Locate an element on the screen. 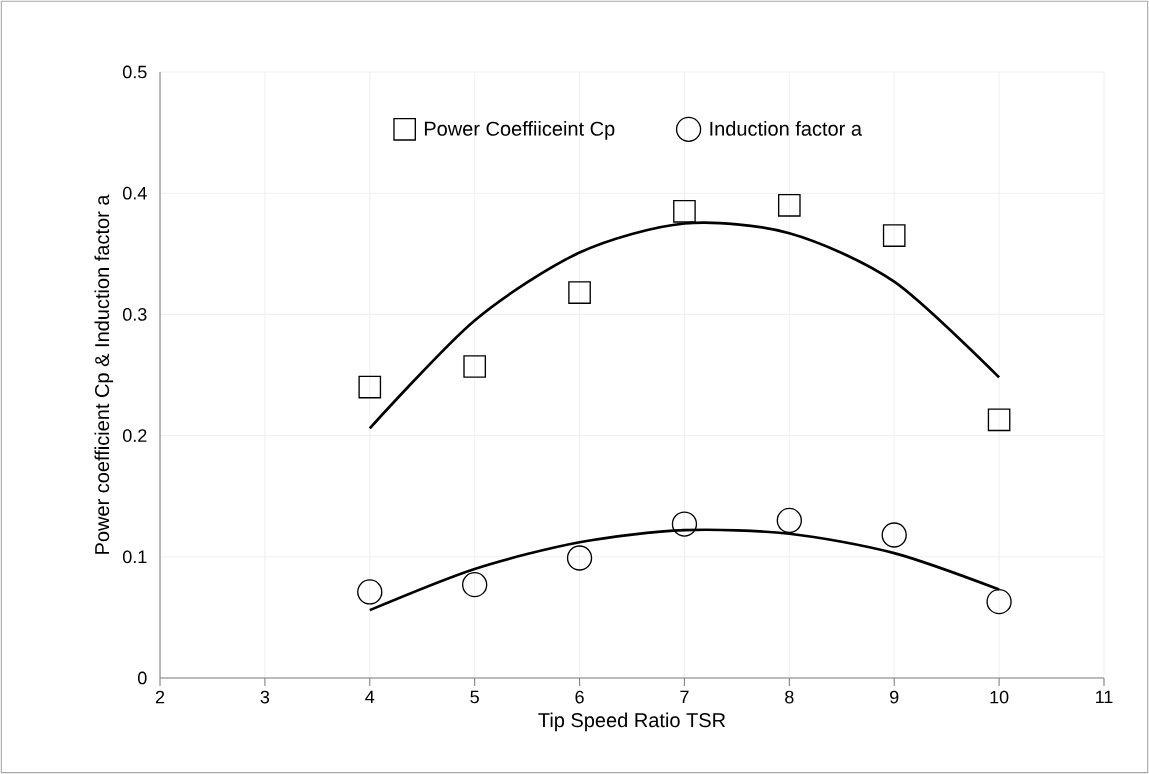 Image resolution: width=1149 pixels, height=774 pixels. legend-label: Power Coeffiiceint Cp is located at coordinates (519, 130).